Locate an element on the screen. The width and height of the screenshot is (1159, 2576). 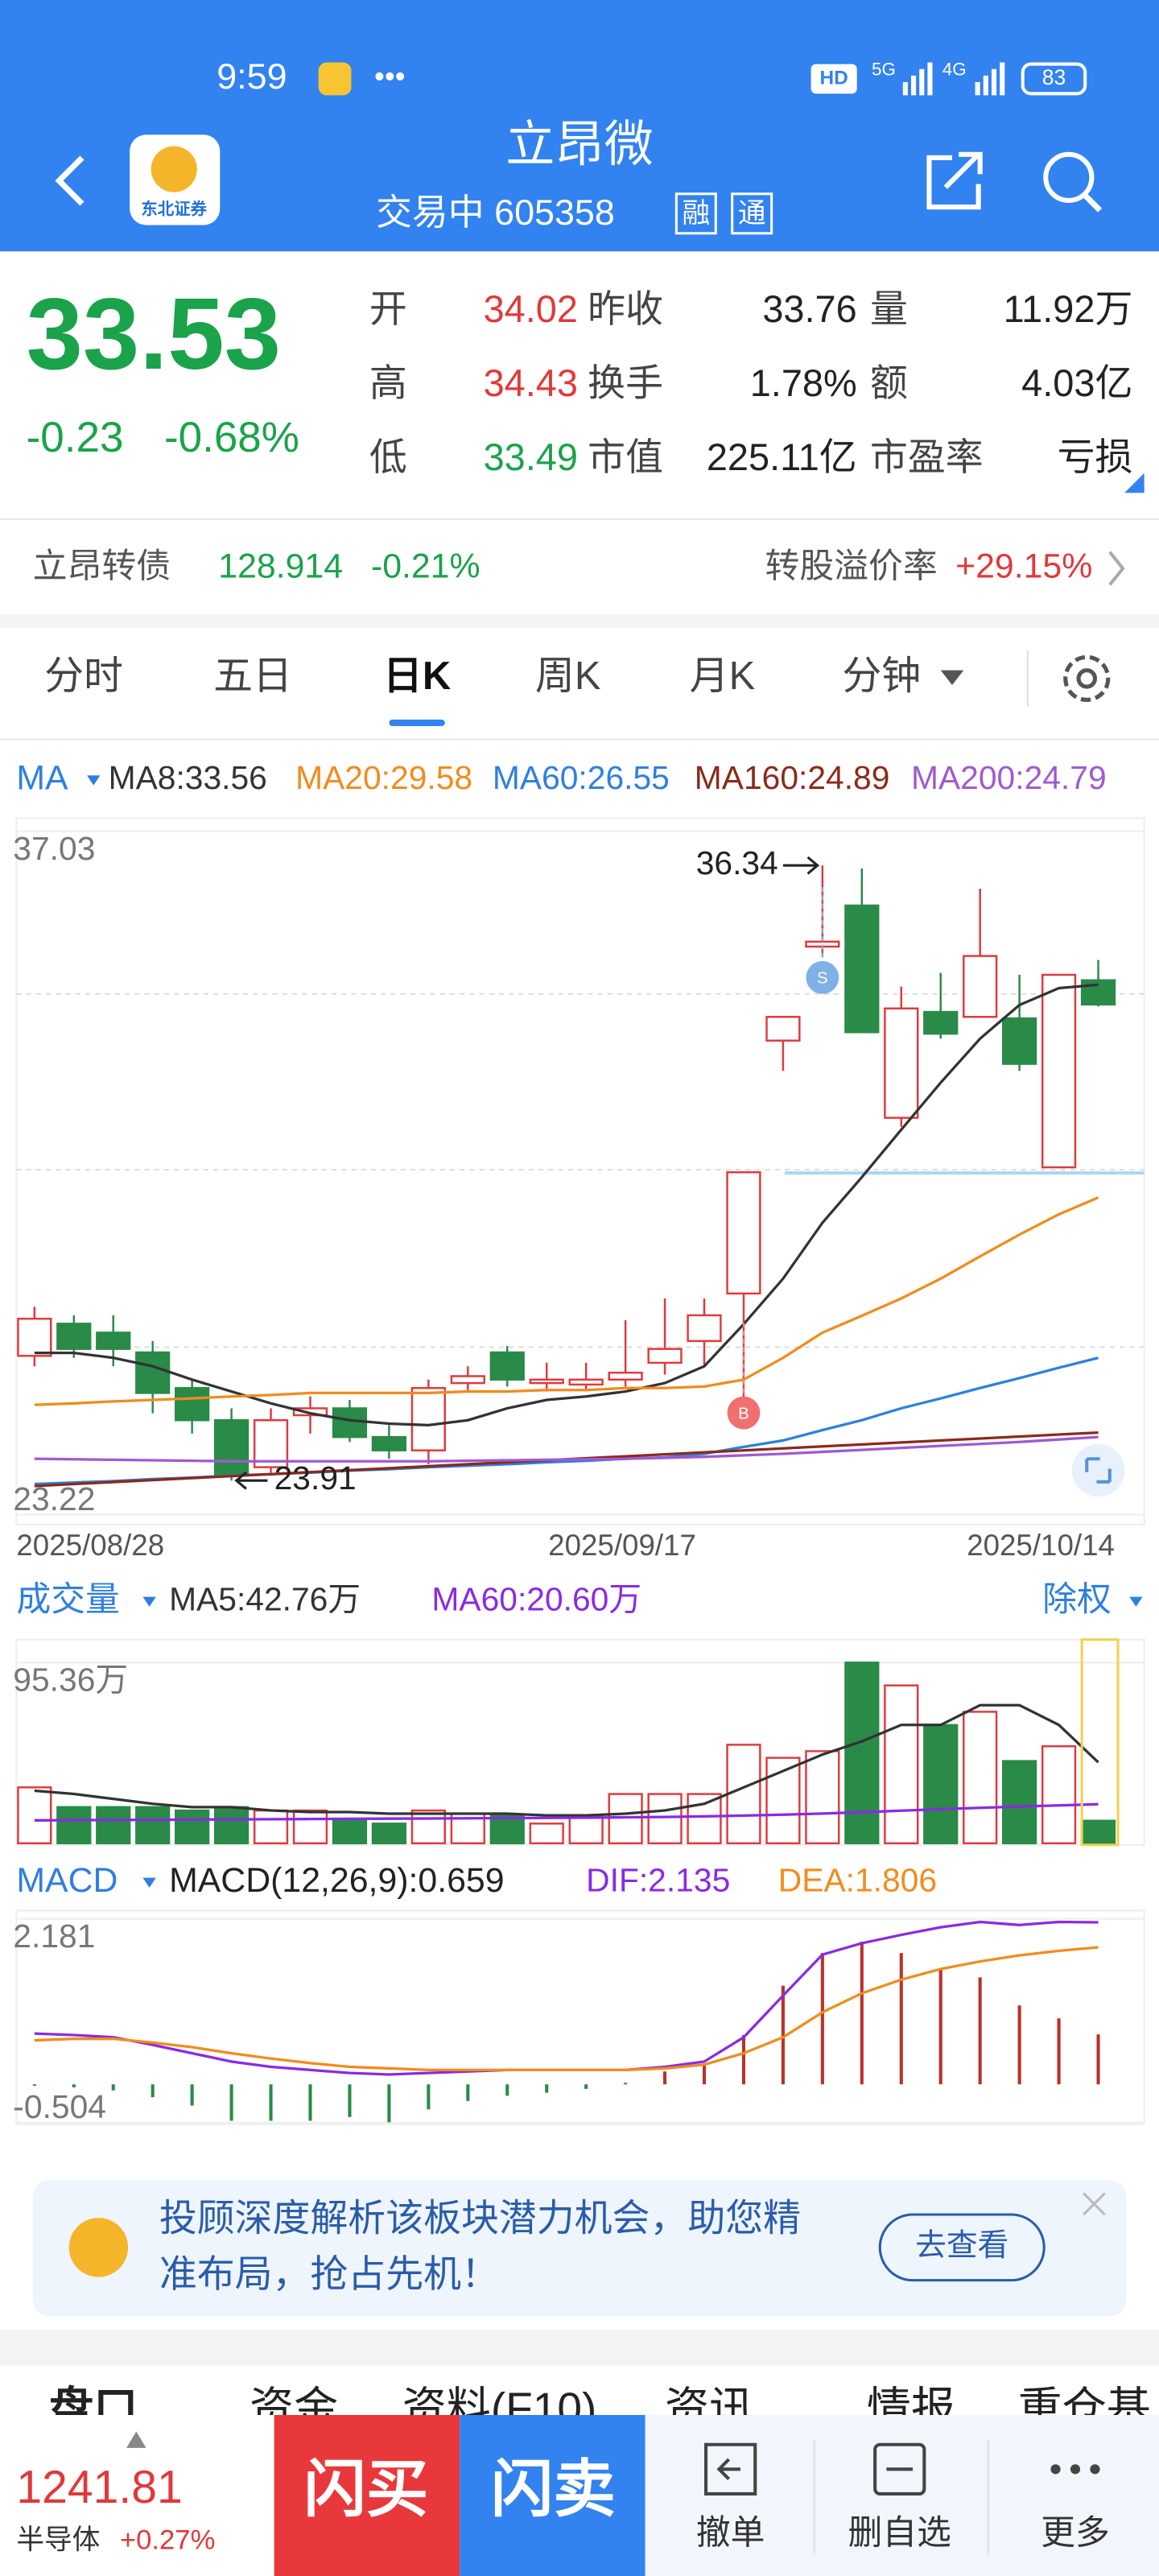
selected-highlight is located at coordinates (1100, 1742).